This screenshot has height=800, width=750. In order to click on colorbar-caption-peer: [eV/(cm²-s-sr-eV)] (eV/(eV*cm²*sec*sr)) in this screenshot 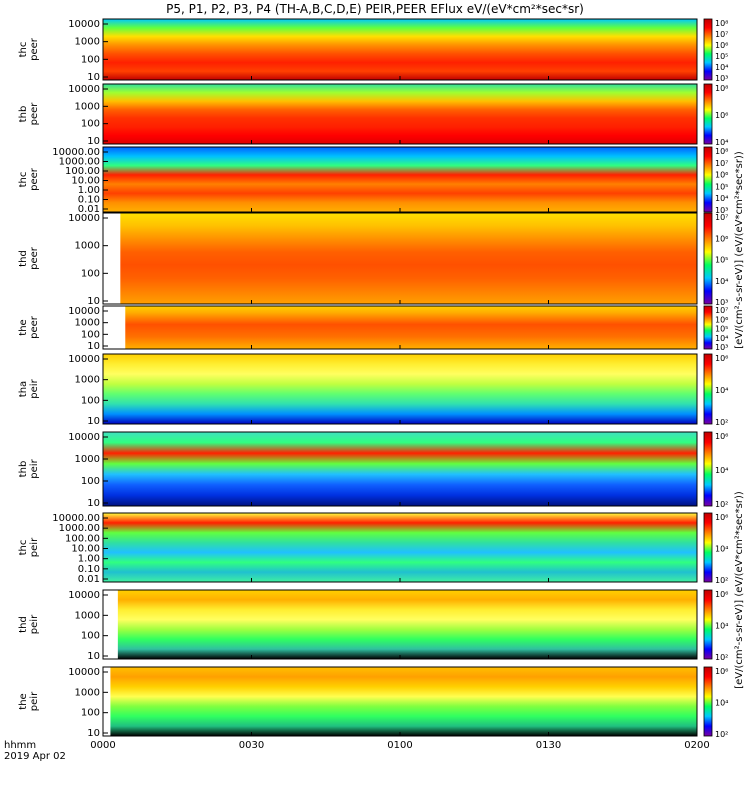, I will do `click(739, 250)`.